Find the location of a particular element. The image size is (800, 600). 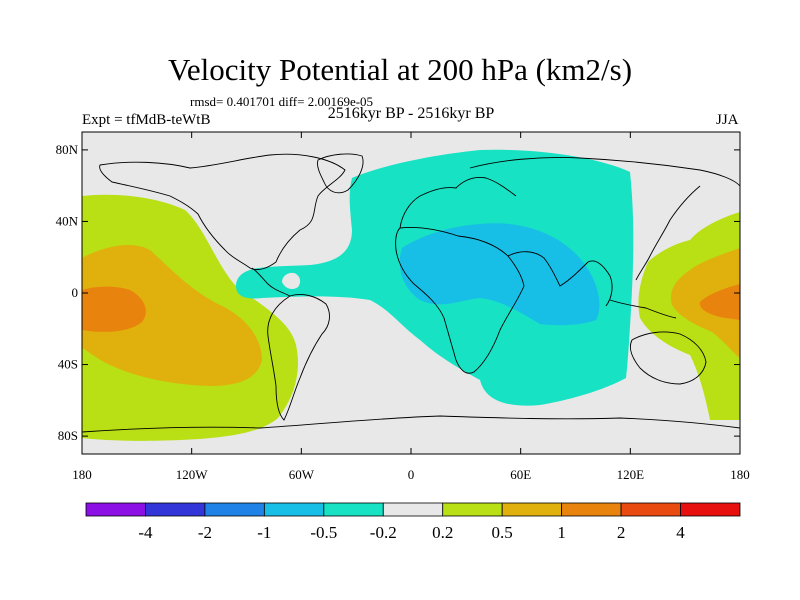

stats-label: rmsd= 0.401701 diff= 2.00169e-05 is located at coordinates (282, 101).